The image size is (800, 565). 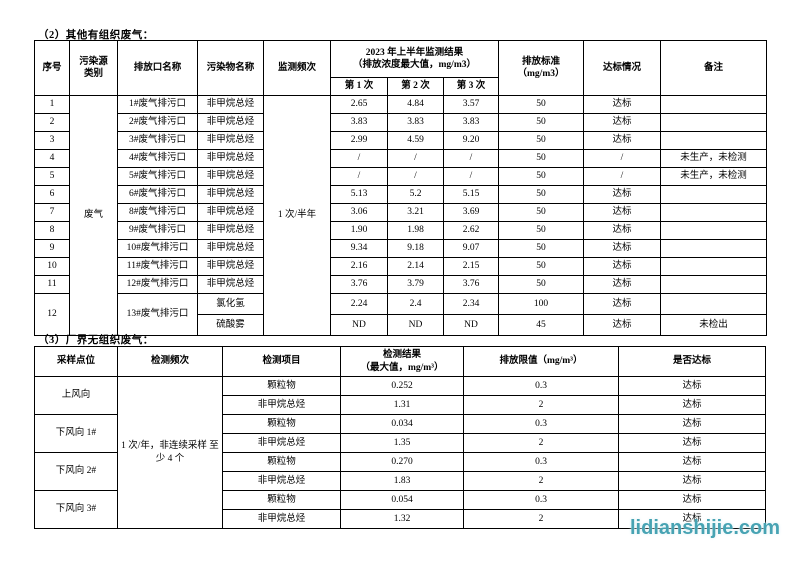 What do you see at coordinates (471, 194) in the screenshot?
I see `table-cell: 5.15` at bounding box center [471, 194].